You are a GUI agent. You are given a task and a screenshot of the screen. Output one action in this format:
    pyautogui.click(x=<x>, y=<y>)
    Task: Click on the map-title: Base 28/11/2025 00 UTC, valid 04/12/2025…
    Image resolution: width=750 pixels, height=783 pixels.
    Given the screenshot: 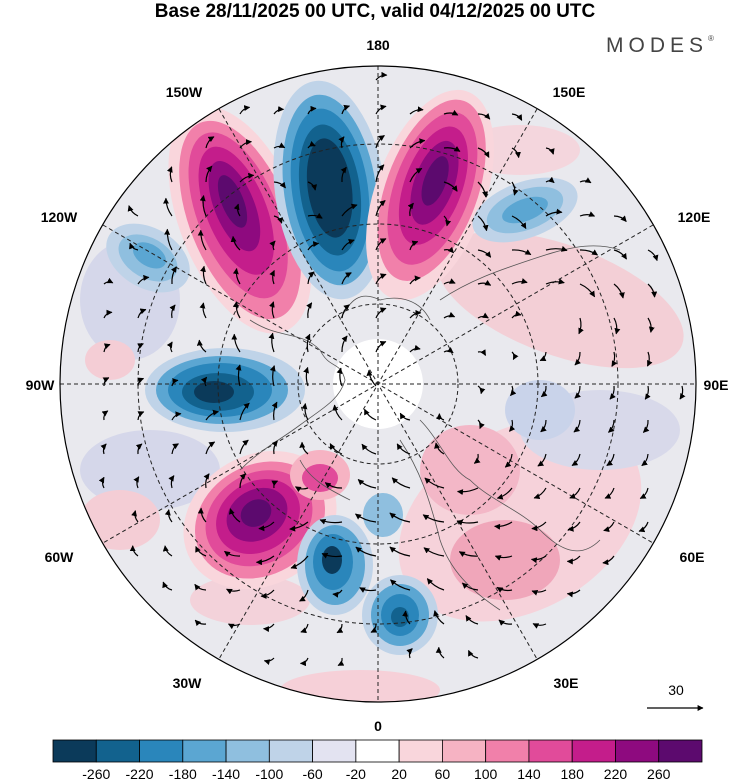 What is the action you would take?
    pyautogui.click(x=375, y=11)
    